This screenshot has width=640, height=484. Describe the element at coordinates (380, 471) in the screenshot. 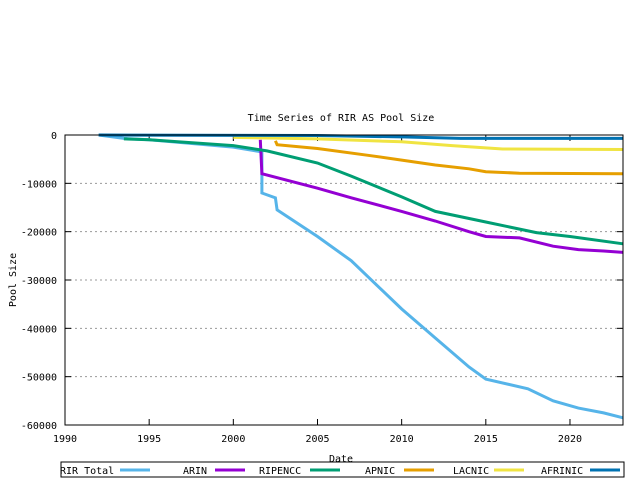

I see `legend-label: APNIC` at that location.